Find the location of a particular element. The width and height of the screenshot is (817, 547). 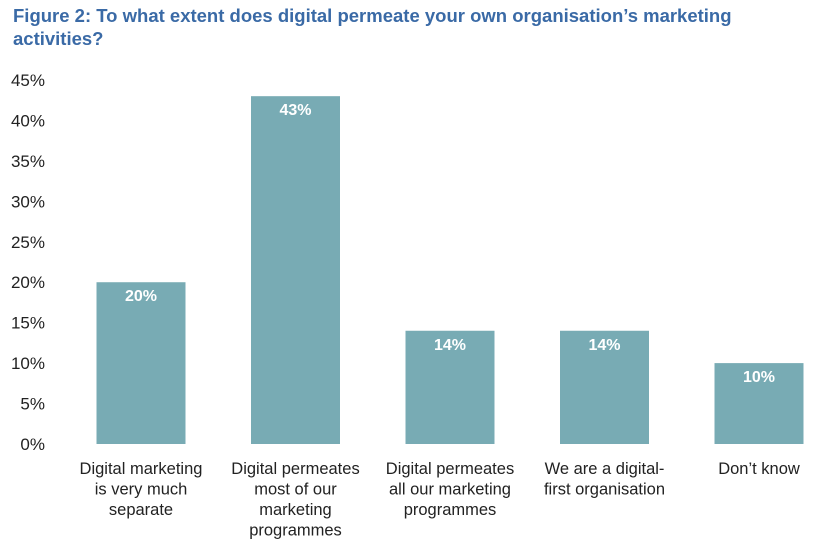

y-tick-label: 25% is located at coordinates (28, 242).